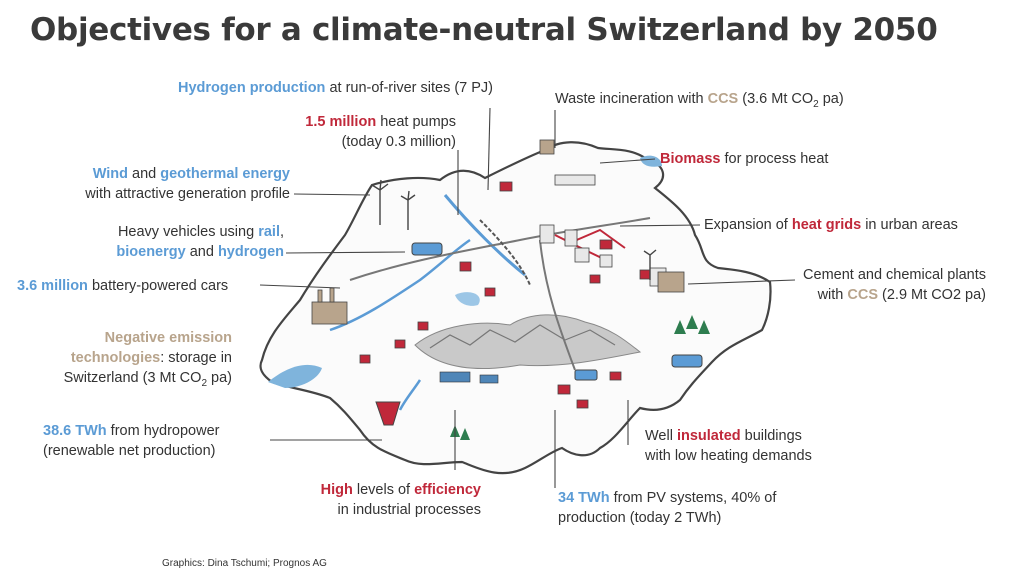 The width and height of the screenshot is (1024, 579). I want to click on river-rhone, so click(410, 395).